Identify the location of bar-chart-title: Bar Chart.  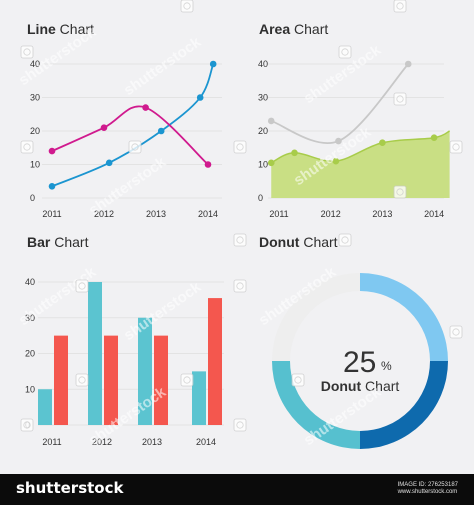
(58, 242).